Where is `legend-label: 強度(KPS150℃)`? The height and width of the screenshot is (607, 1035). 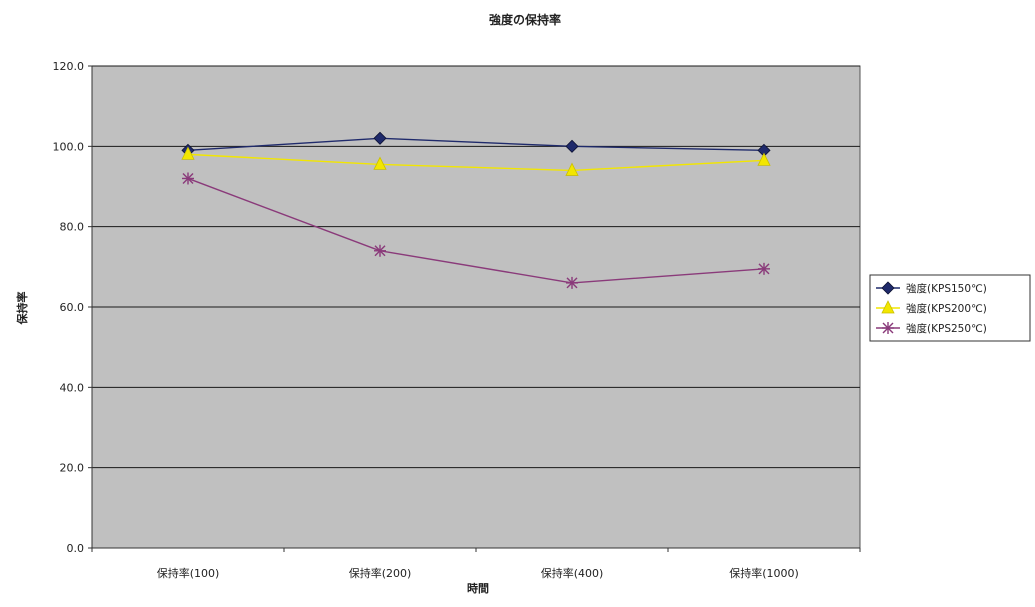 legend-label: 強度(KPS150℃) is located at coordinates (946, 288).